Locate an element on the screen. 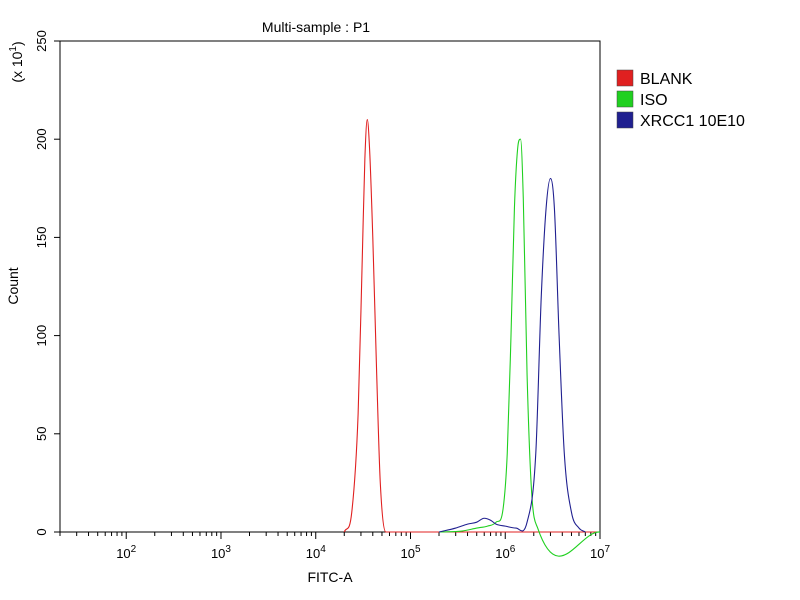  legend-label: ISO is located at coordinates (654, 100).